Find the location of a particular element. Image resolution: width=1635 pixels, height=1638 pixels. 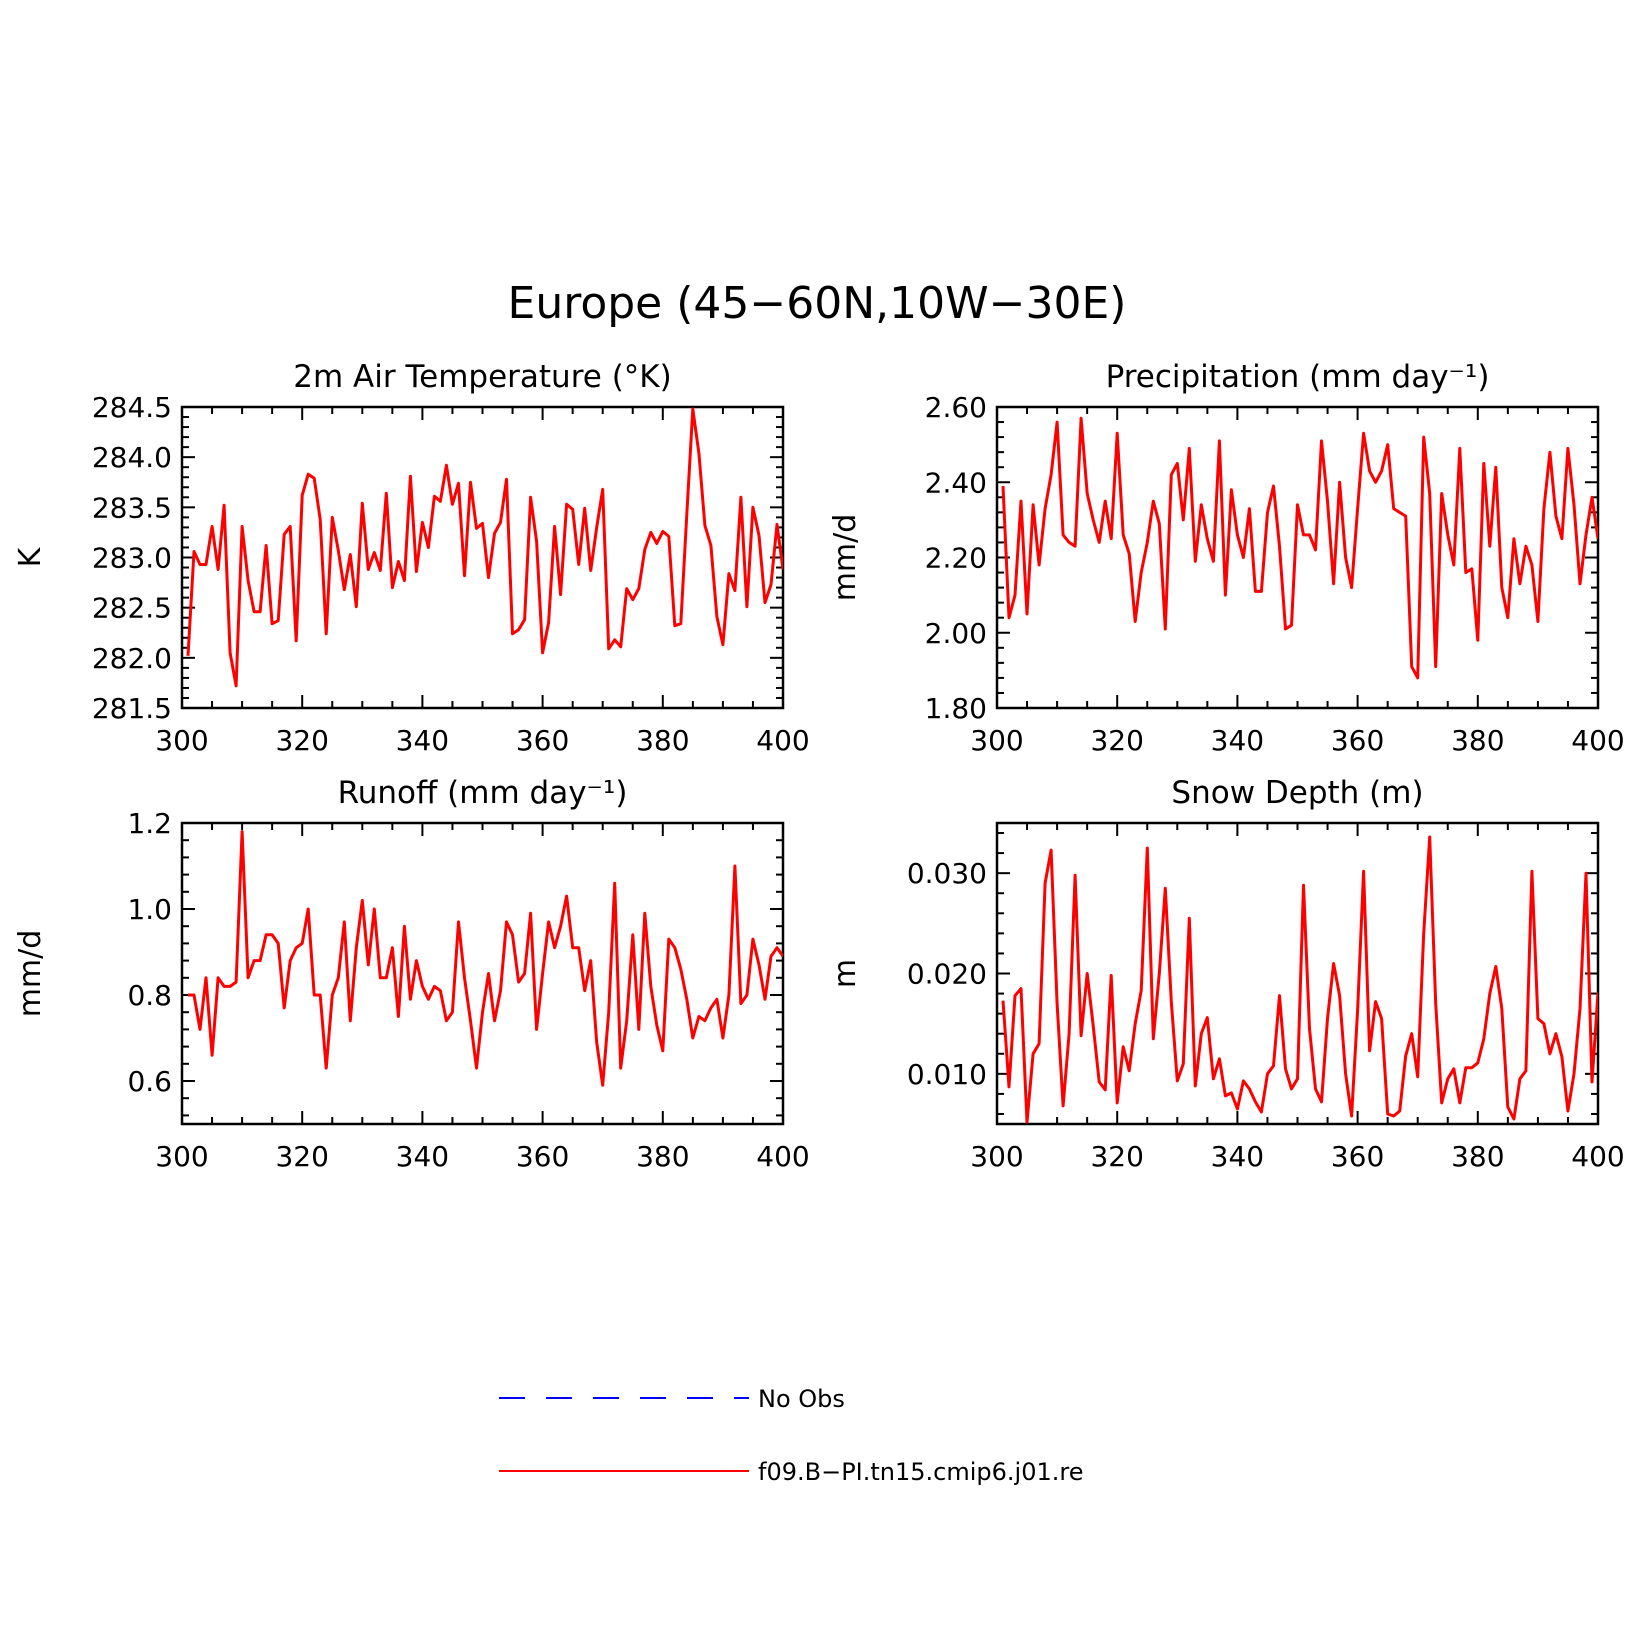

panel-title: Runoff (mm day⁻¹) is located at coordinates (483, 793).